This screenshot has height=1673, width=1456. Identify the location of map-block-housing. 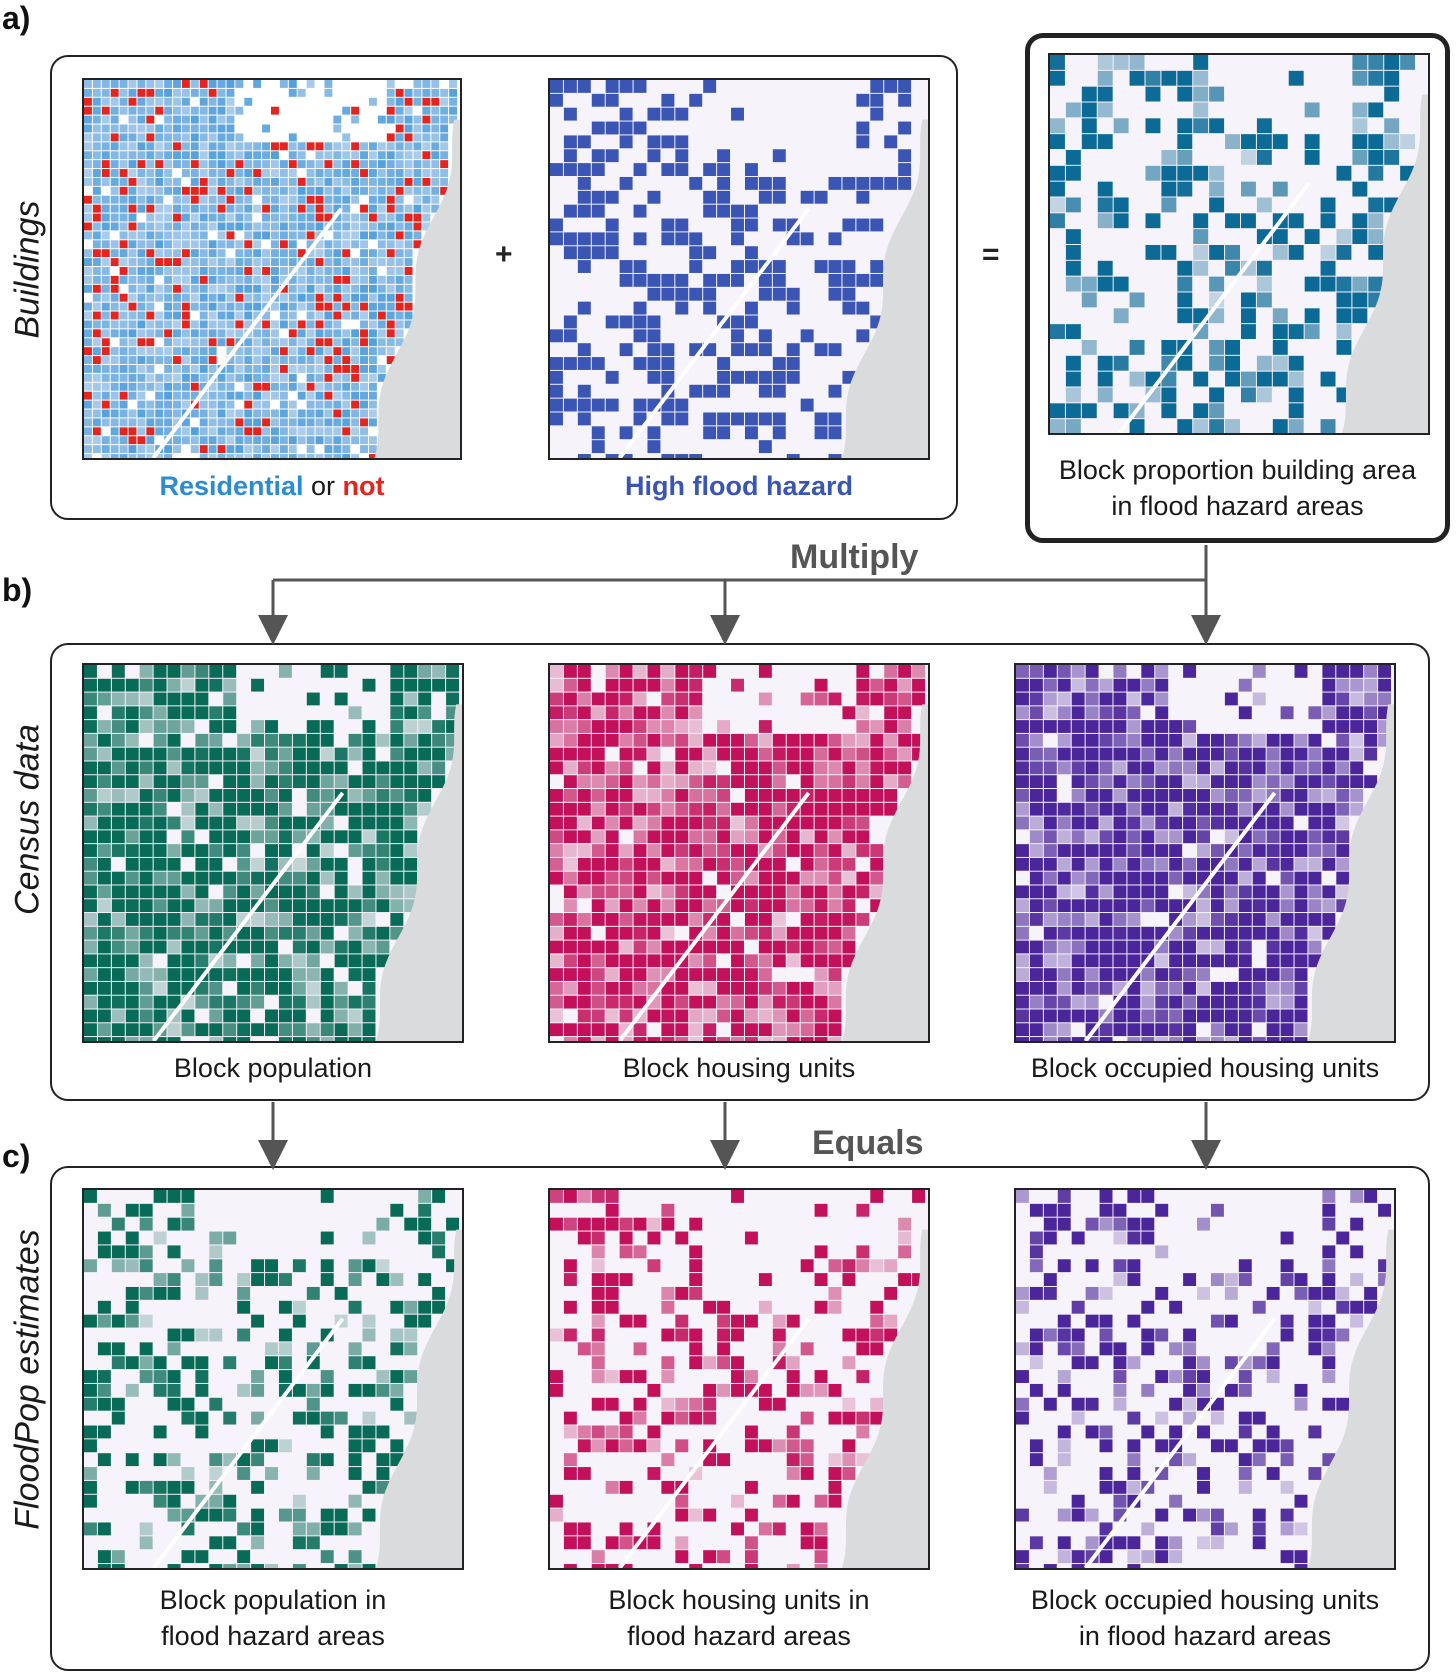
(739, 853).